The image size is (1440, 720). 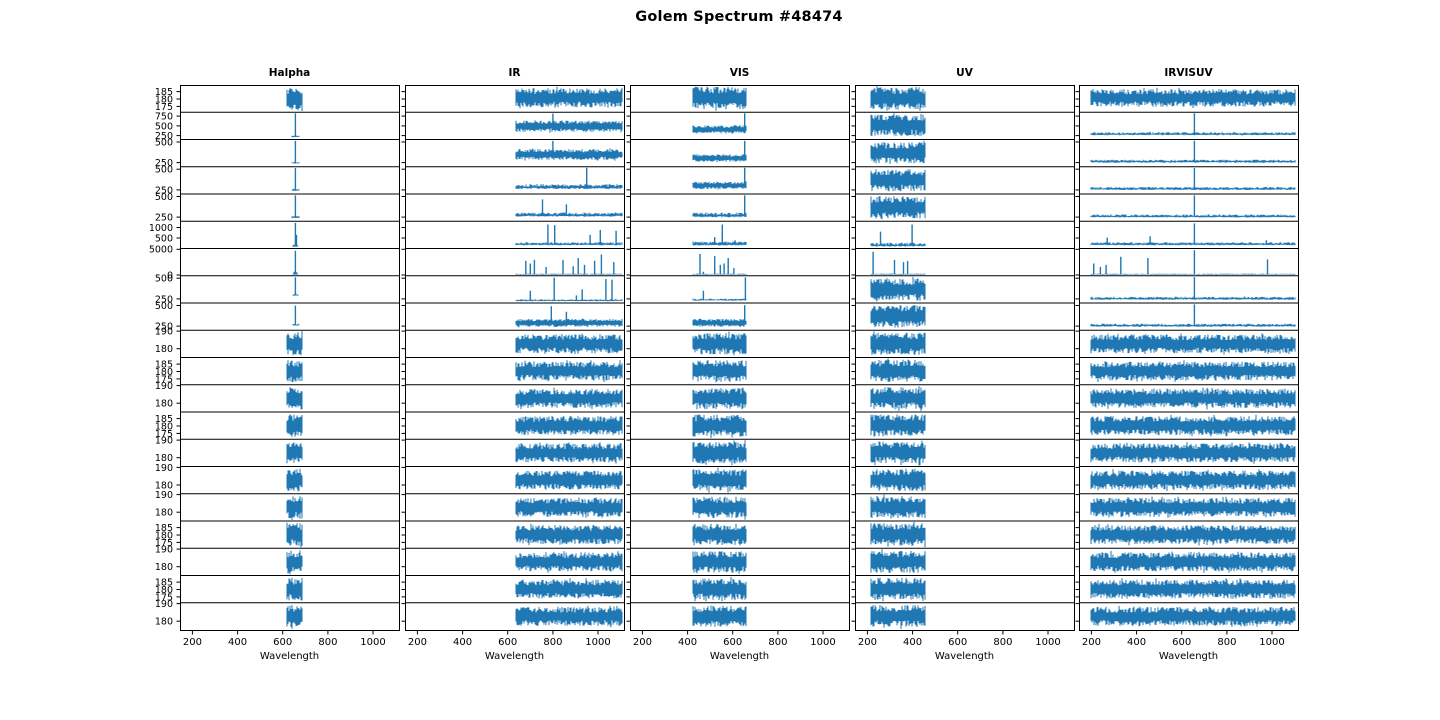 What do you see at coordinates (161, 250) in the screenshot?
I see `y-tick-label: 5000` at bounding box center [161, 250].